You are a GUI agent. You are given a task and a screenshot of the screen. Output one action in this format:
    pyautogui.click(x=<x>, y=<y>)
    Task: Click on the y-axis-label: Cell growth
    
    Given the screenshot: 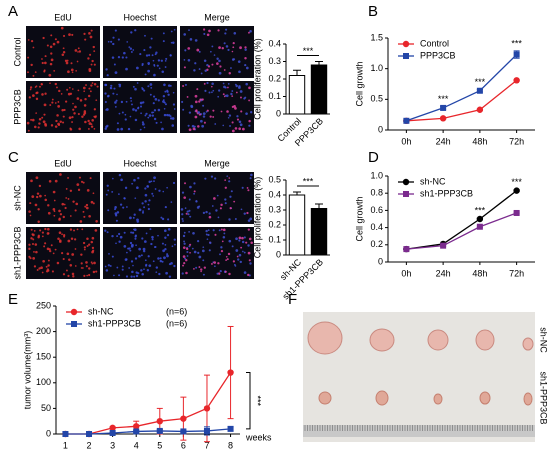 What is the action you would take?
    pyautogui.click(x=359, y=218)
    